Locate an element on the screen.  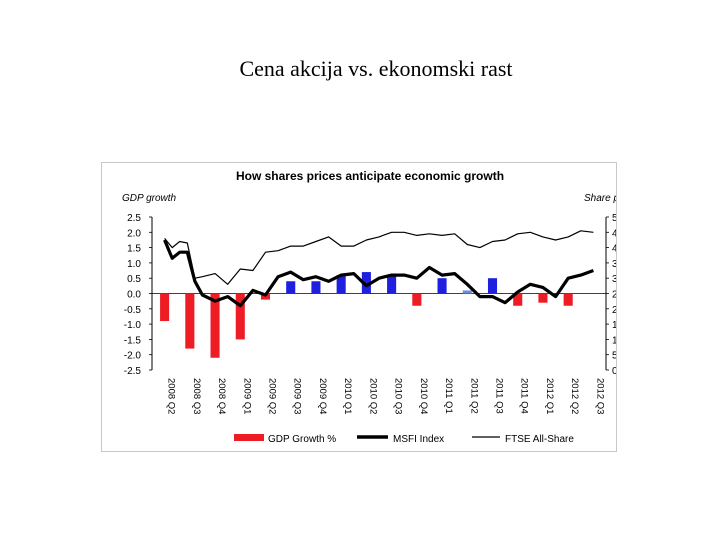
left-tick-label: 1.0 is located at coordinates (134, 264).